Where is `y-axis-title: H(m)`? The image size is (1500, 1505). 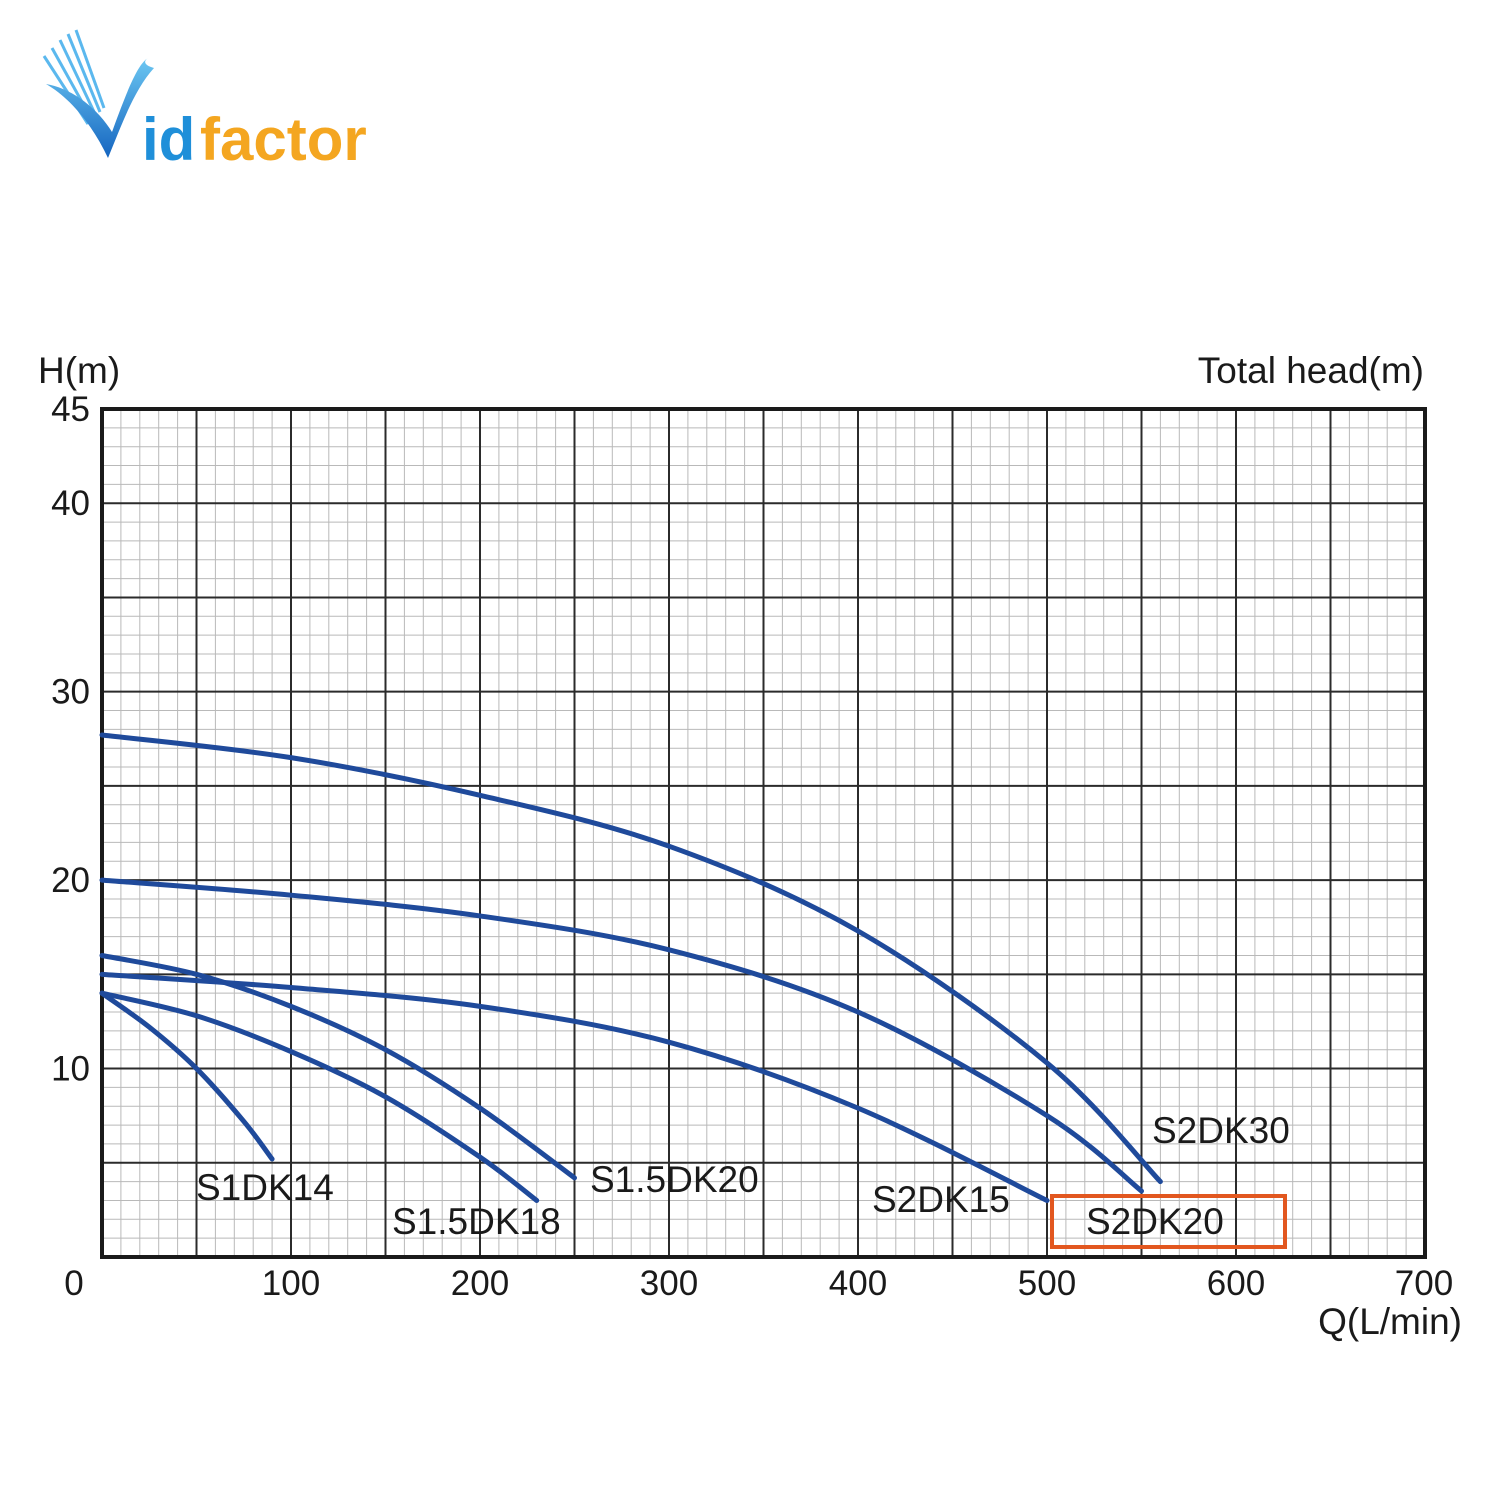
y-axis-title: H(m) is located at coordinates (79, 370).